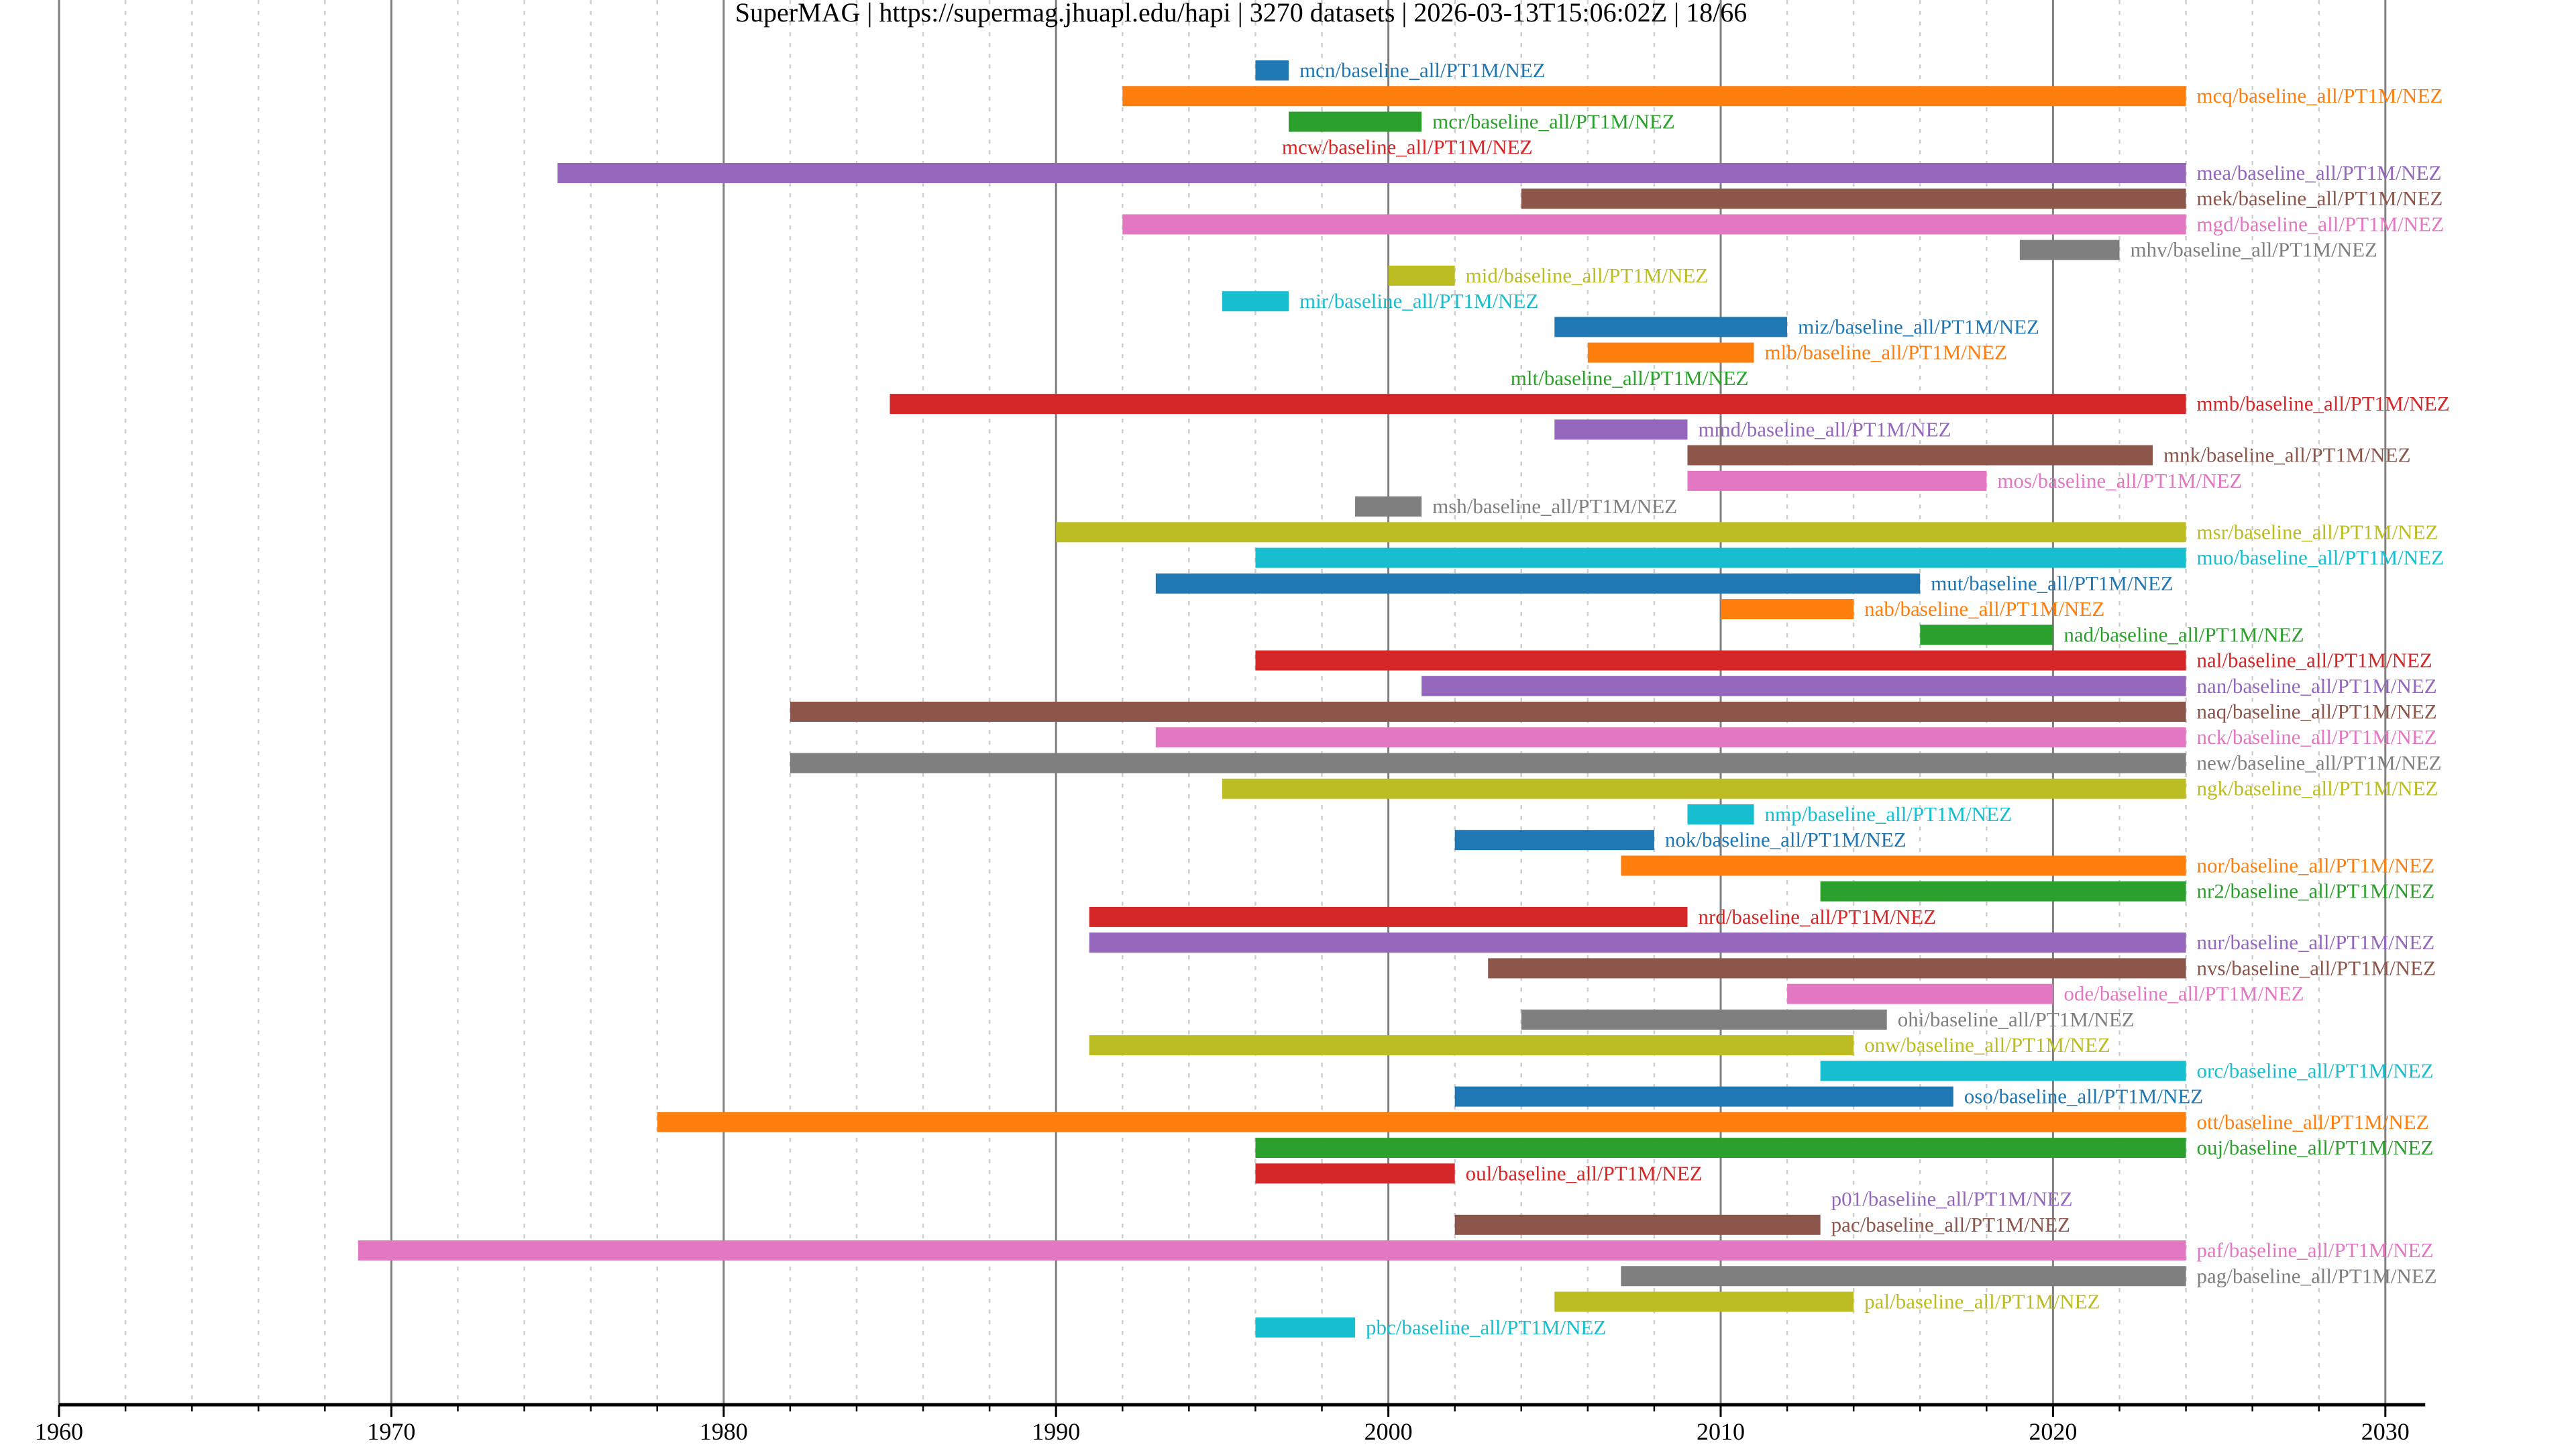  Describe the element at coordinates (1056, 1431) in the screenshot. I see `x-tick-label: 1990` at that location.